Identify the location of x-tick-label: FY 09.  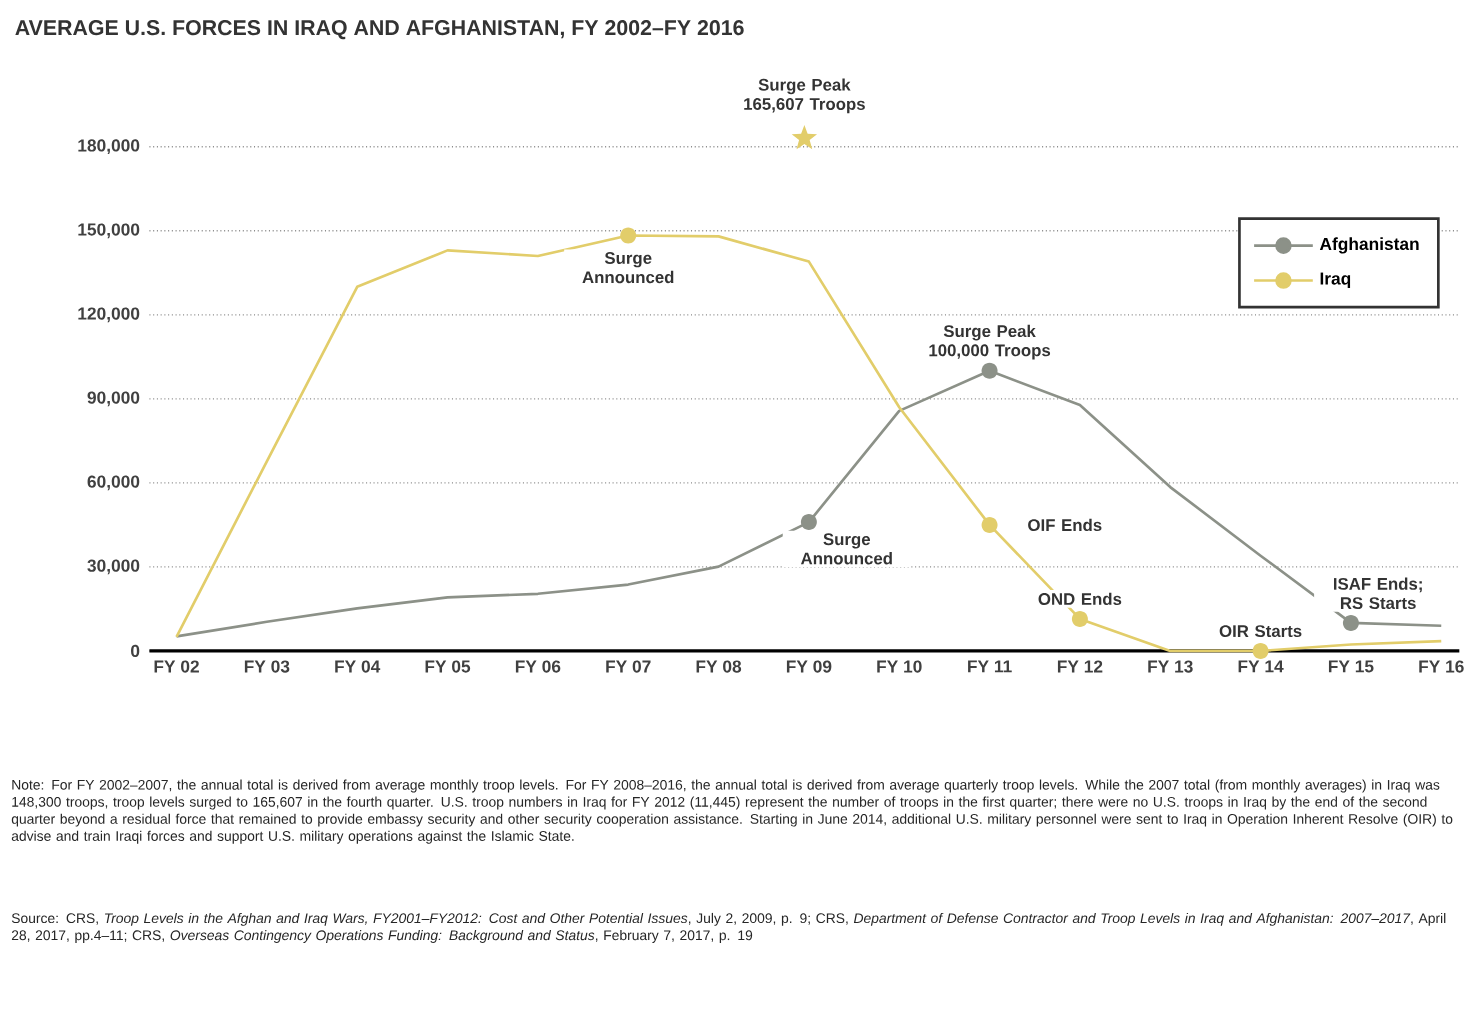
(809, 666).